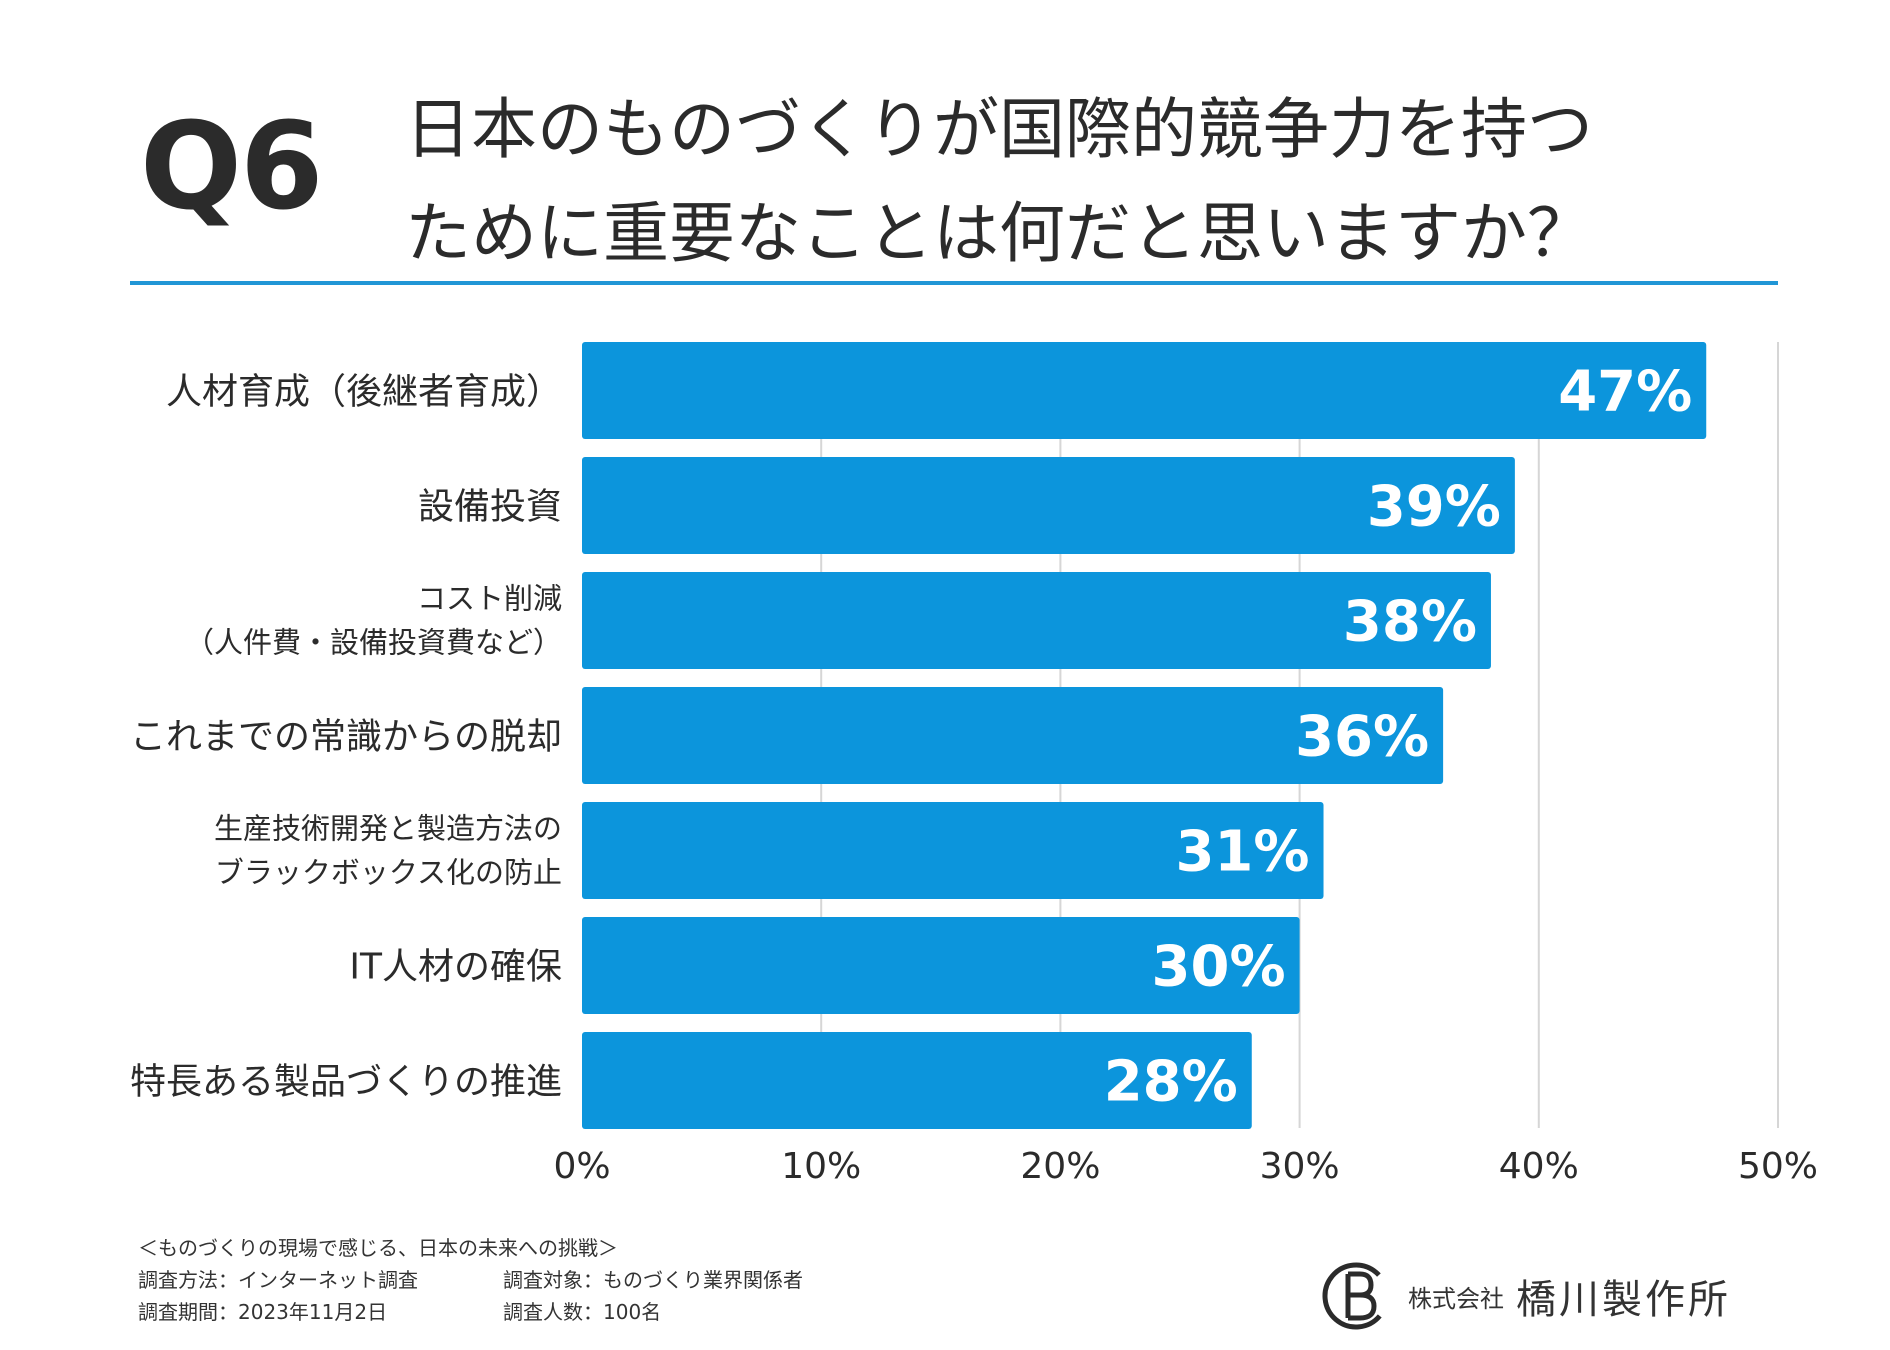 The height and width of the screenshot is (1350, 1890). I want to click on survey-count: 調査人数：100名, so click(582, 1312).